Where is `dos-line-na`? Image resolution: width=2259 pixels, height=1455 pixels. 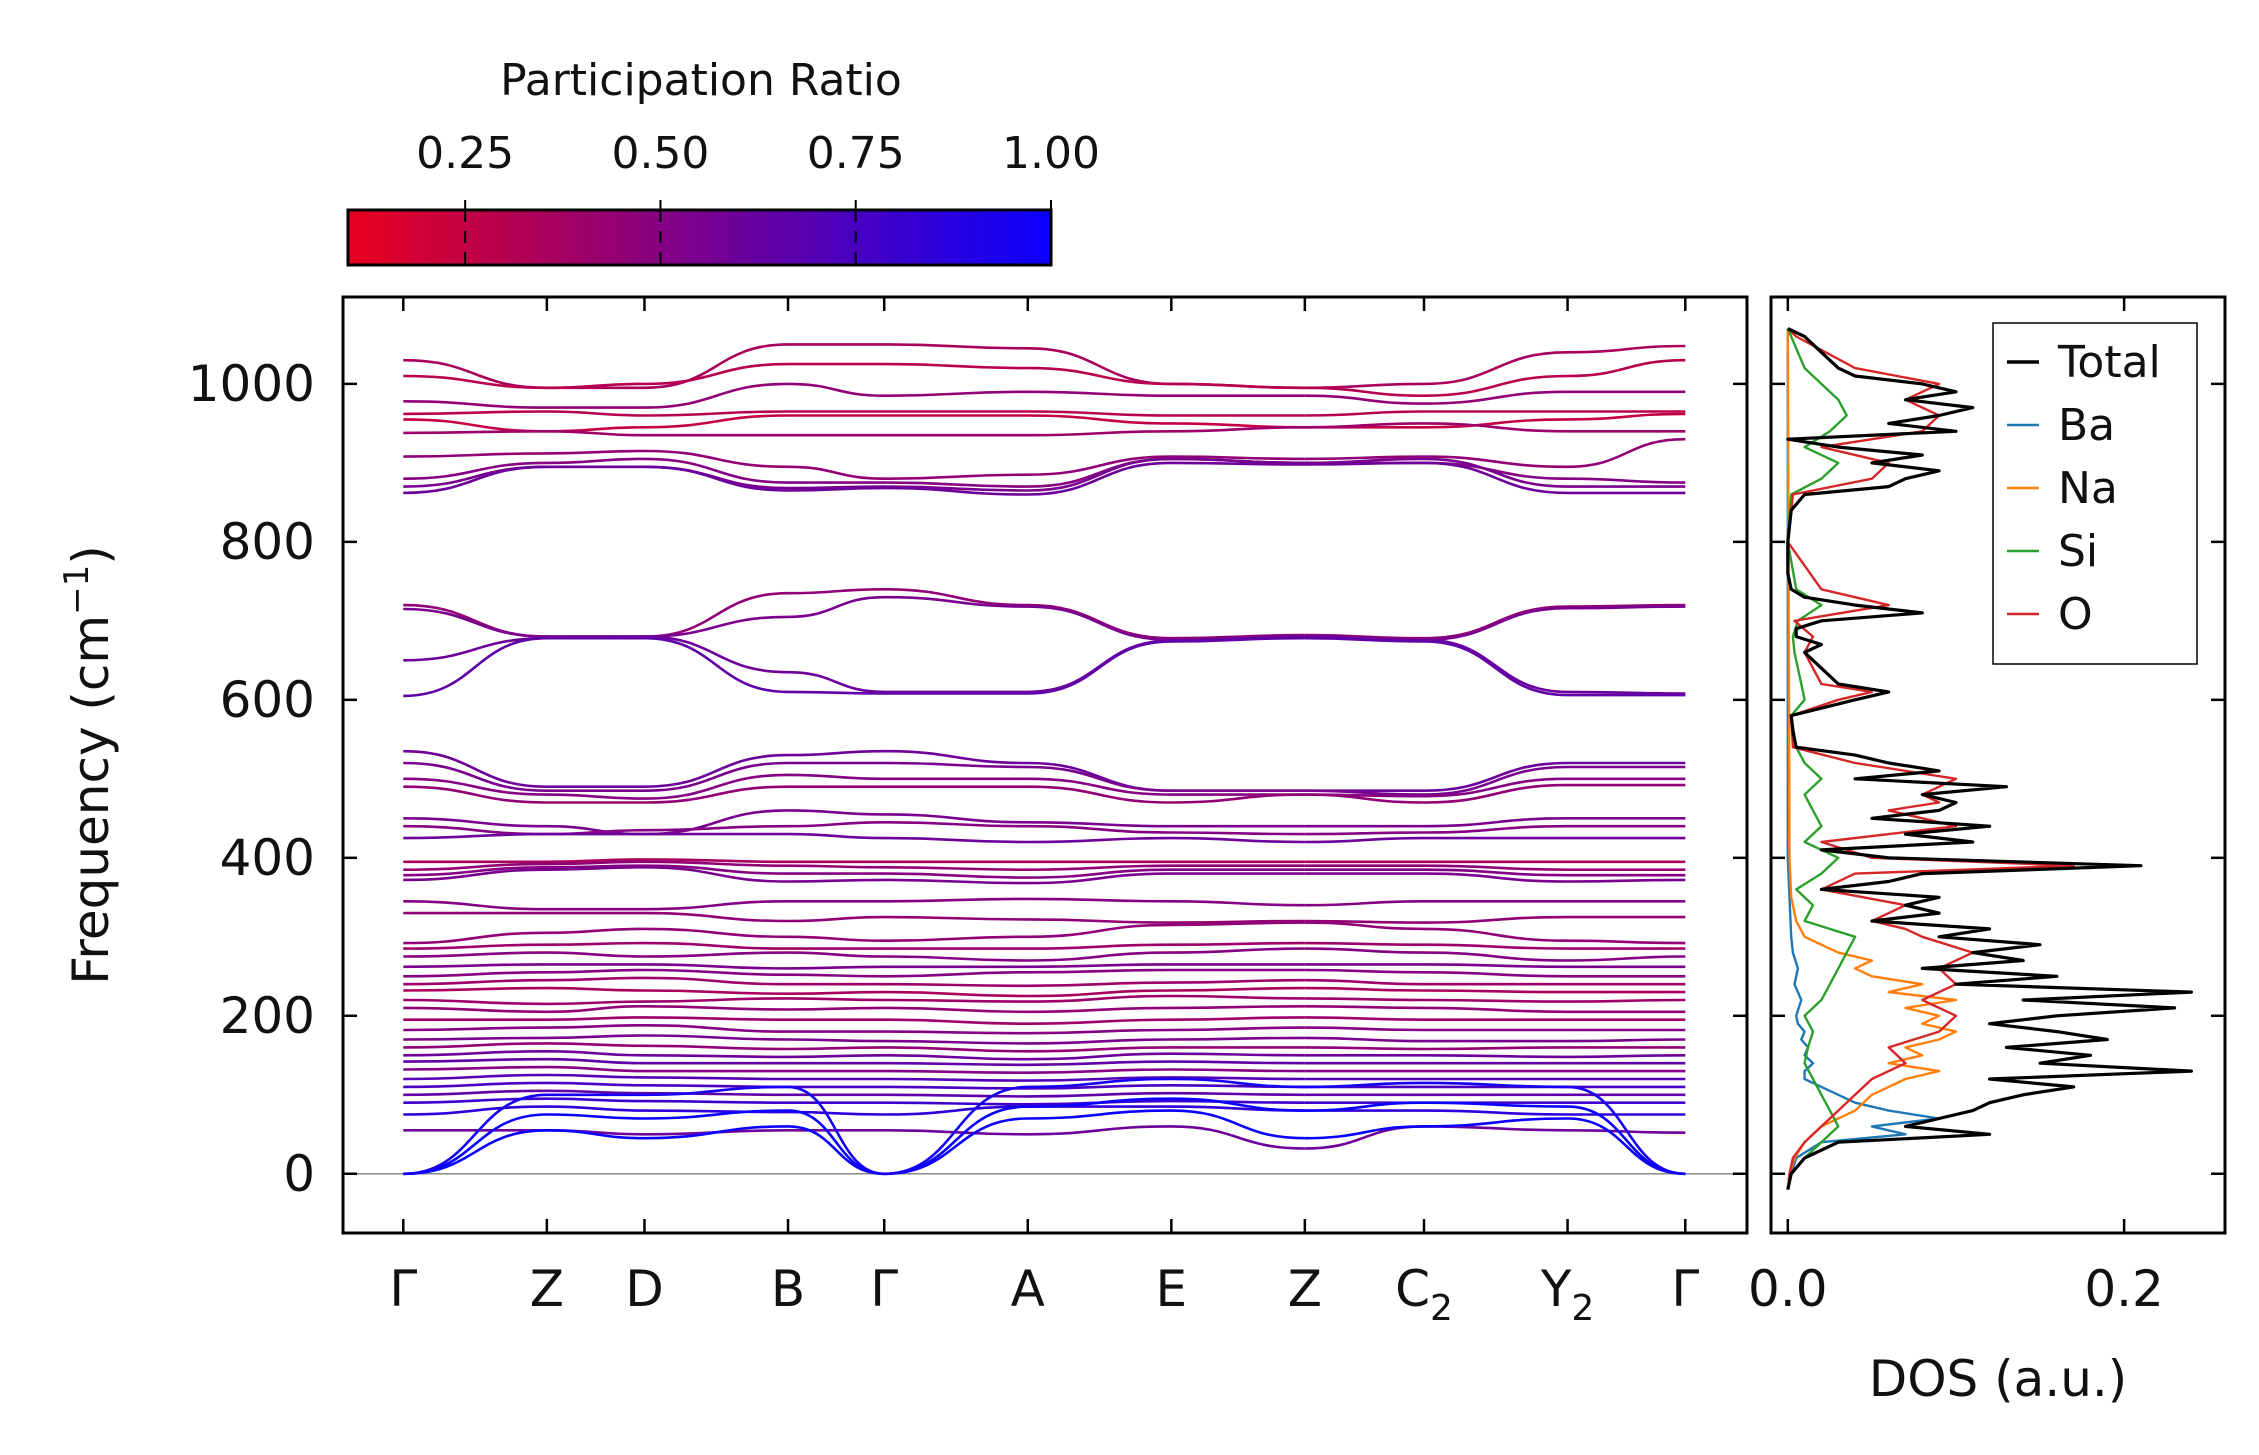 dos-line-na is located at coordinates (1872, 759).